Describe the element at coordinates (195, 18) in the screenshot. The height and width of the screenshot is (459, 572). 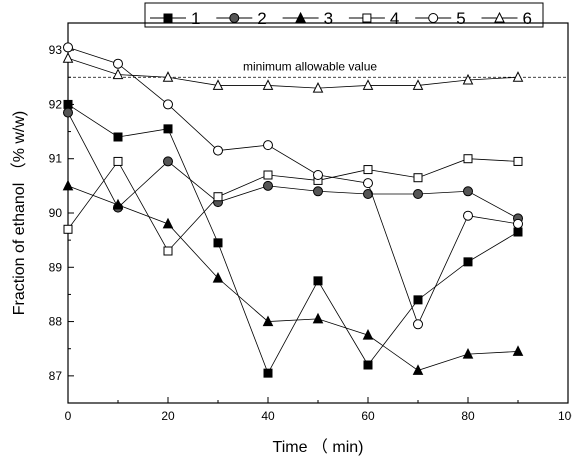
I see `legend-label: 1` at that location.